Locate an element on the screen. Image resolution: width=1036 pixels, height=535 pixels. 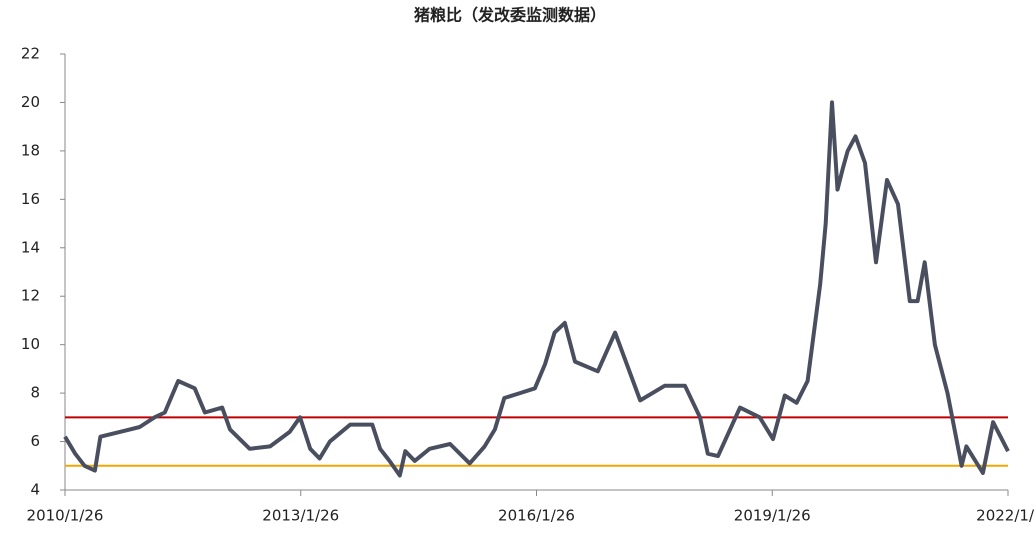
y-tick-label: 4 is located at coordinates (35, 490).